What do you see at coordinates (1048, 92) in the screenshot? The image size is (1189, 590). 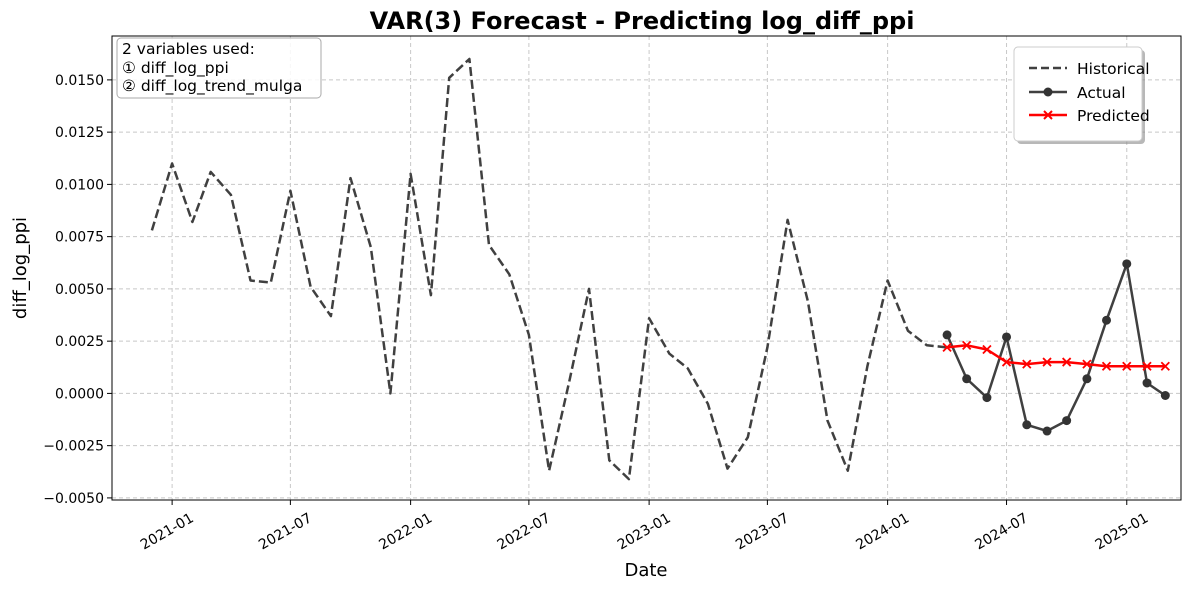 I see `legend-actual-marker` at bounding box center [1048, 92].